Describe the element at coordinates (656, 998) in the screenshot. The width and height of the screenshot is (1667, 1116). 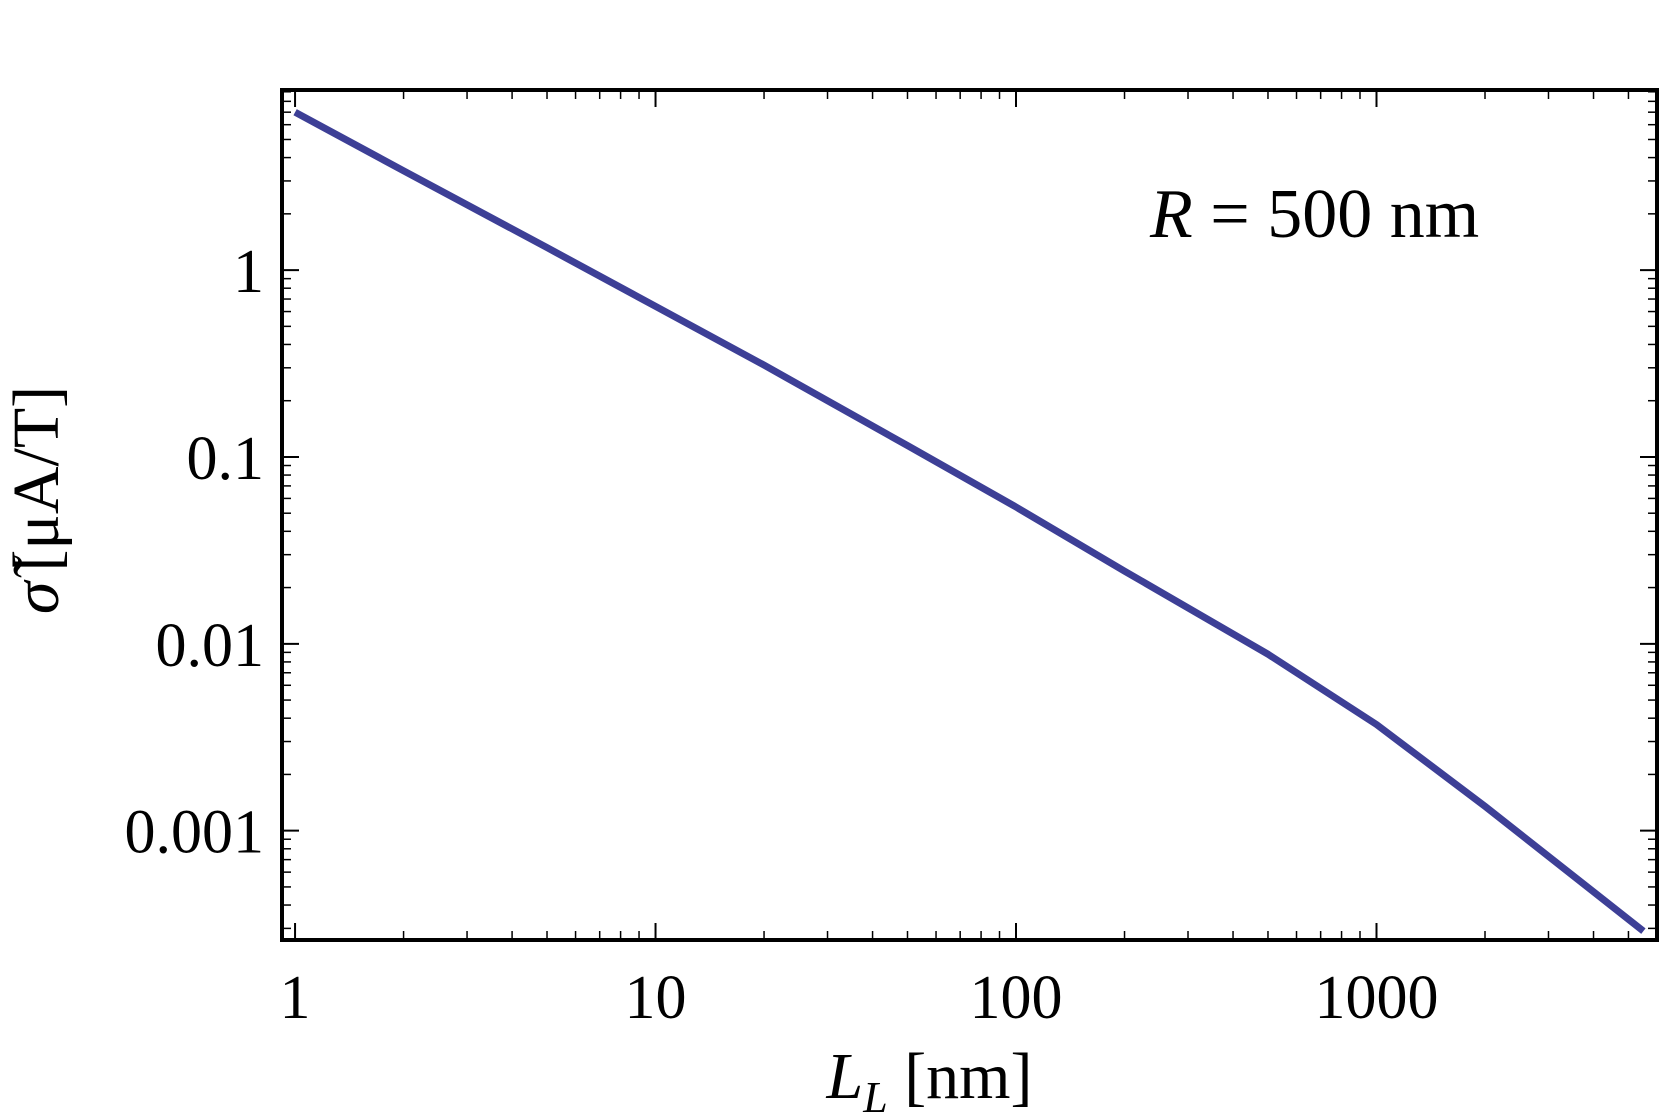
I see `x-tick-label: 10` at that location.